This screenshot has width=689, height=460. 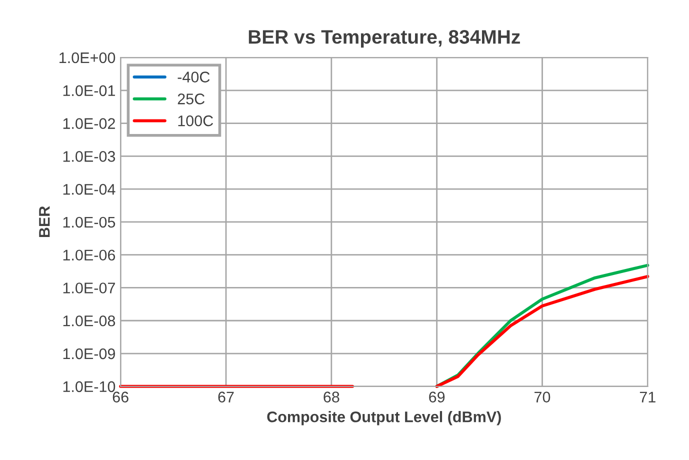 What do you see at coordinates (89, 90) in the screenshot?
I see `y-tick-label: 1.0E-01` at bounding box center [89, 90].